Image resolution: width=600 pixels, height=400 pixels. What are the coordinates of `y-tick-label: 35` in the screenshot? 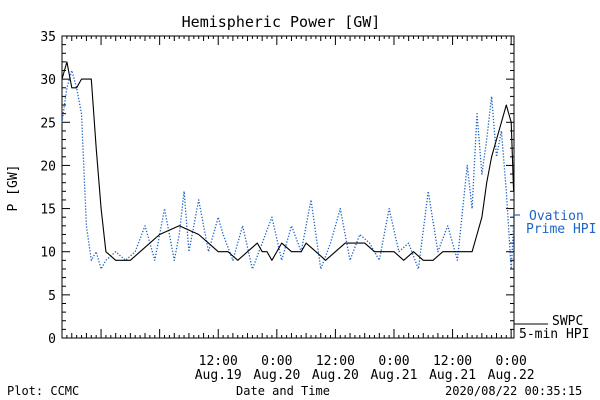 It's located at (48, 37).